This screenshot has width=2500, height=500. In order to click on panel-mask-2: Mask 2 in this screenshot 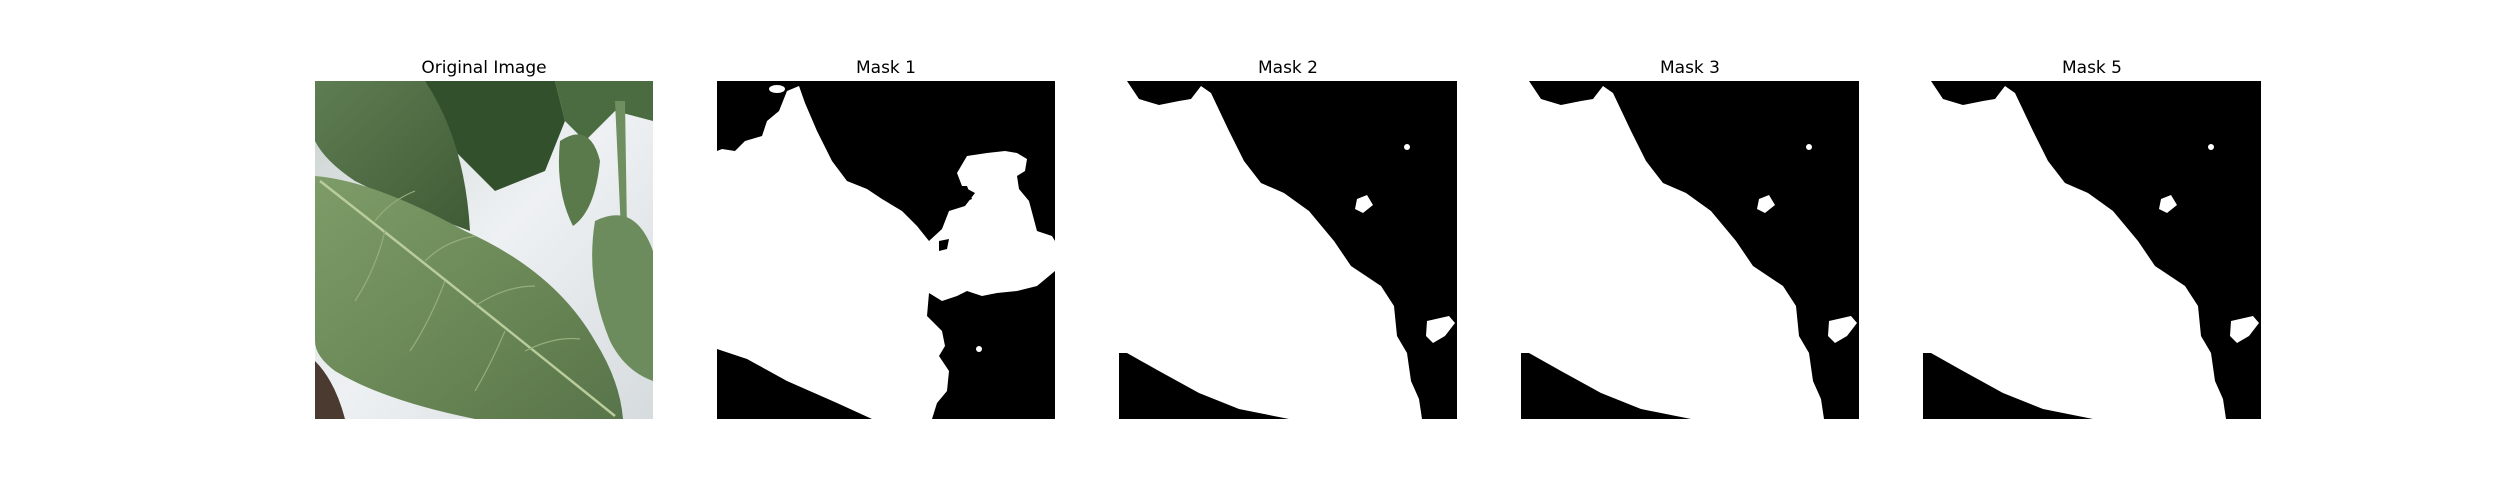, I will do `click(1288, 237)`.